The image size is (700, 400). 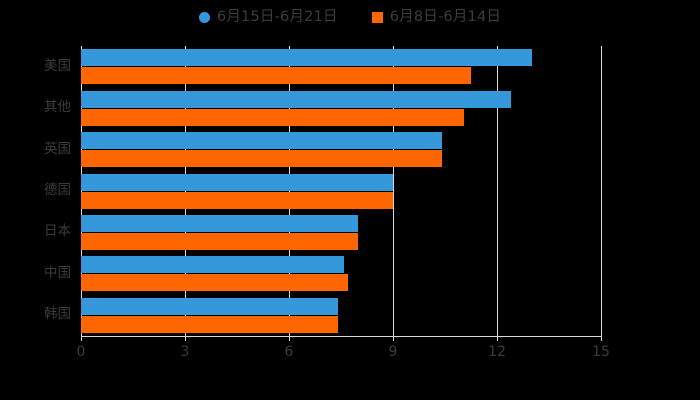 What do you see at coordinates (341, 336) in the screenshot?
I see `x-axis-line` at bounding box center [341, 336].